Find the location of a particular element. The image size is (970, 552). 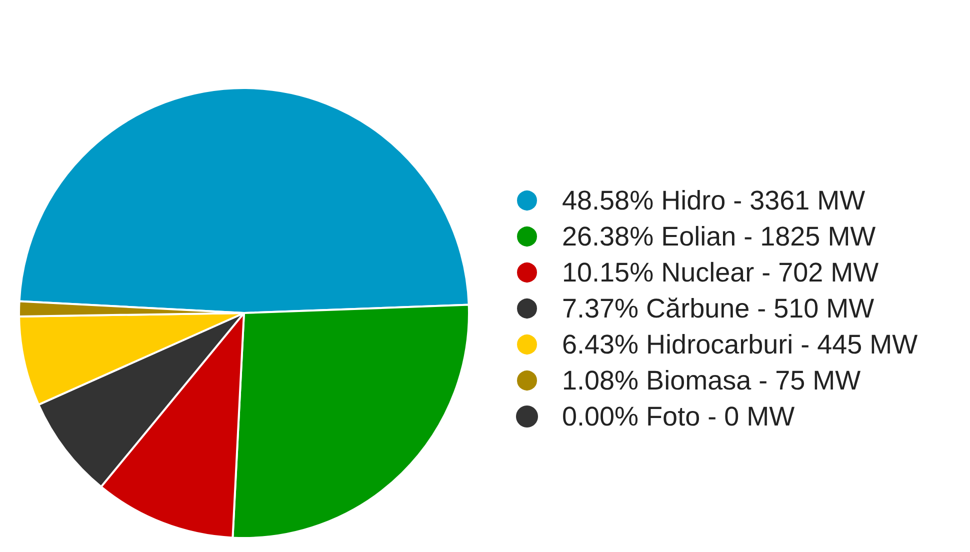

legend-label: 0.00% Foto - 0 MW is located at coordinates (679, 417).